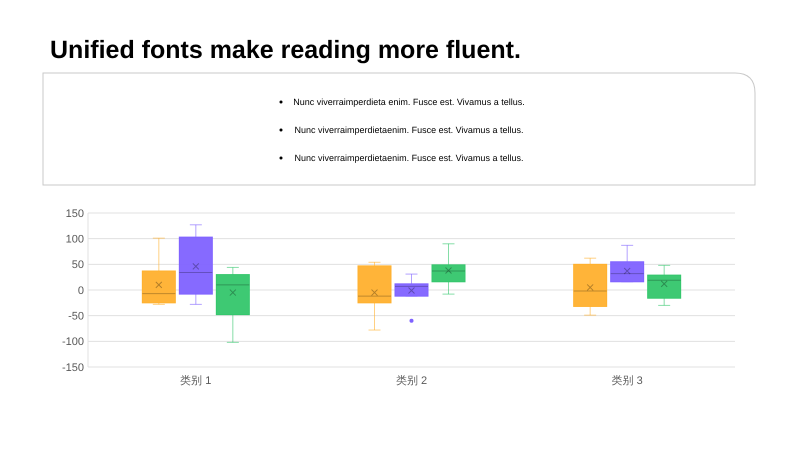  What do you see at coordinates (627, 380) in the screenshot?
I see `x-tick-label: 类别 3` at bounding box center [627, 380].